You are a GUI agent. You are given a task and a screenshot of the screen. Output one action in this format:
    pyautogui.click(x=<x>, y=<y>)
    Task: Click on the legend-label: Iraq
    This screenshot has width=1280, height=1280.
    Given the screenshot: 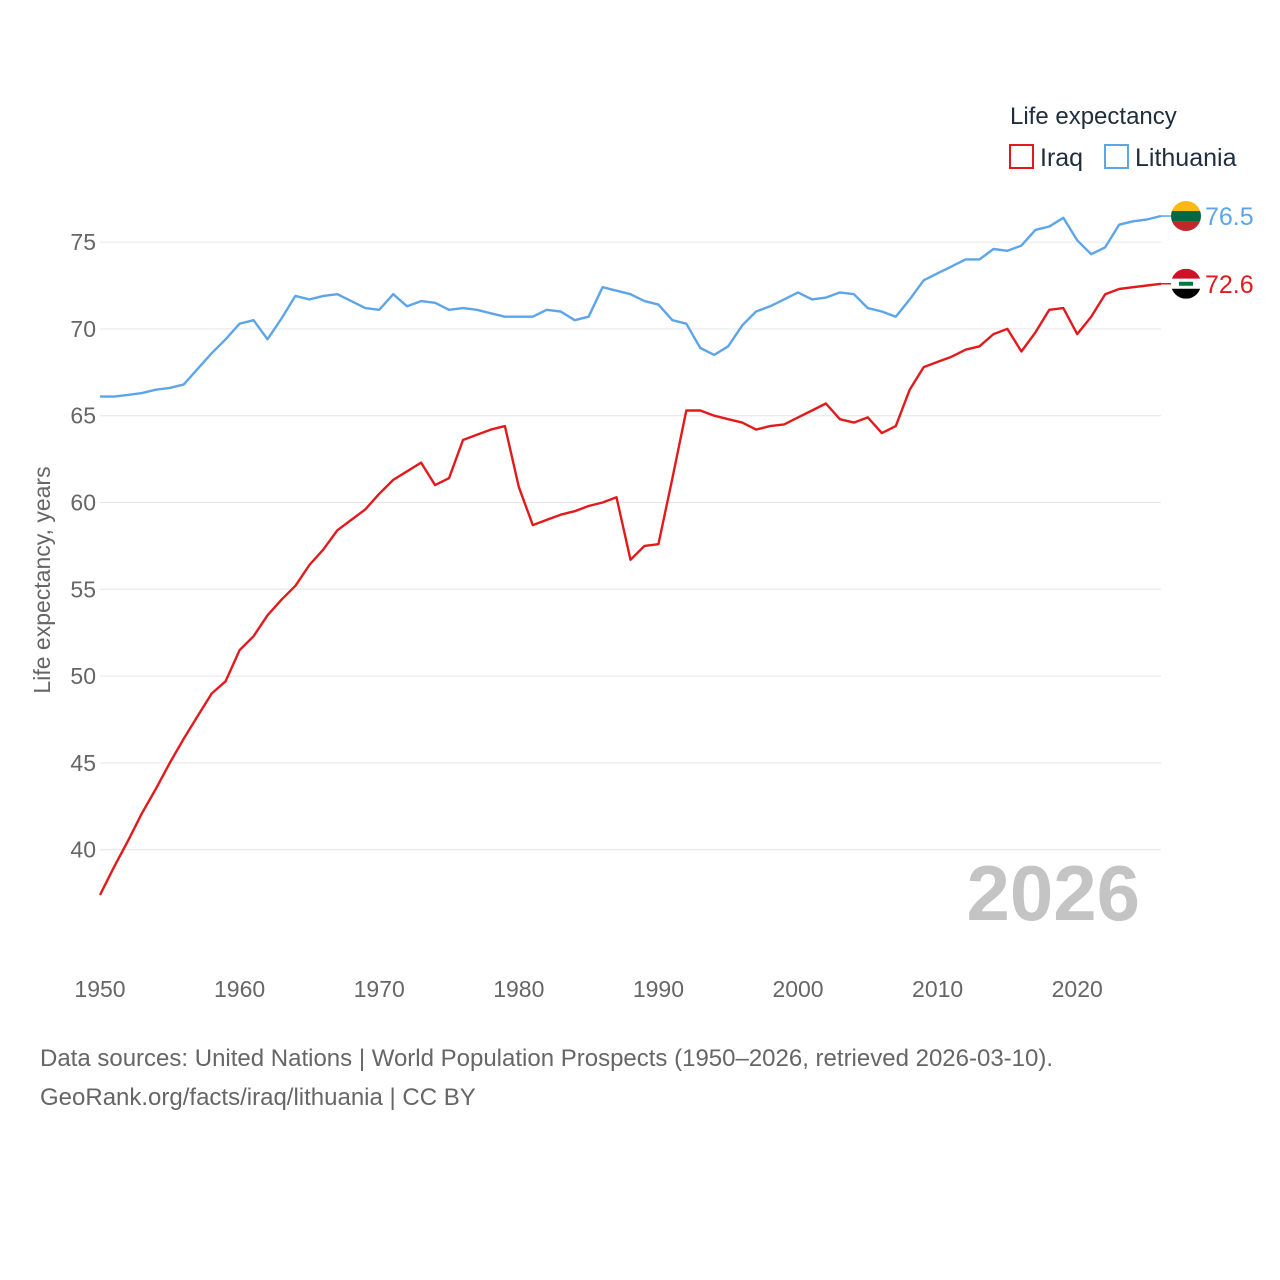 What is the action you would take?
    pyautogui.click(x=1061, y=158)
    